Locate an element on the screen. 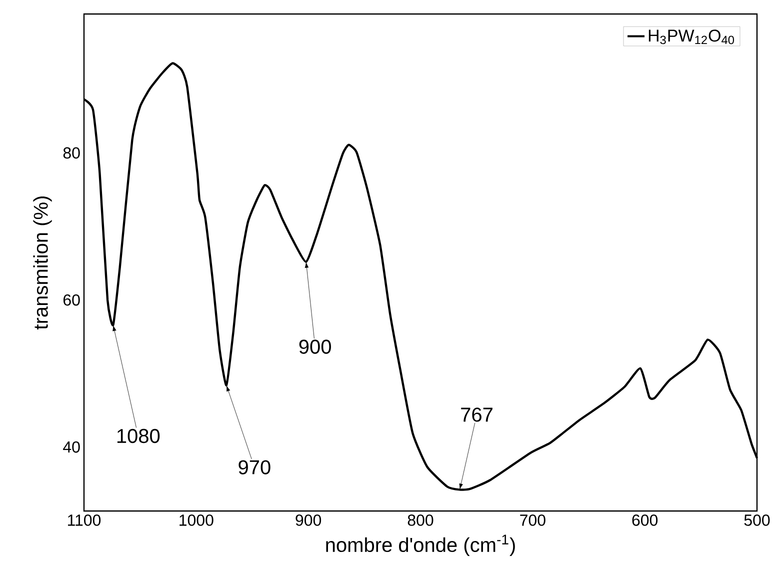 The height and width of the screenshot is (572, 776). annotation: 970 is located at coordinates (254, 467).